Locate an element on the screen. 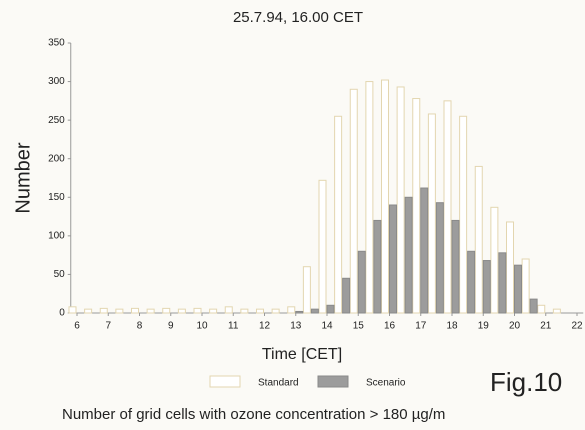 Image resolution: width=585 pixels, height=430 pixels. x-tick-label: 17 is located at coordinates (421, 326).